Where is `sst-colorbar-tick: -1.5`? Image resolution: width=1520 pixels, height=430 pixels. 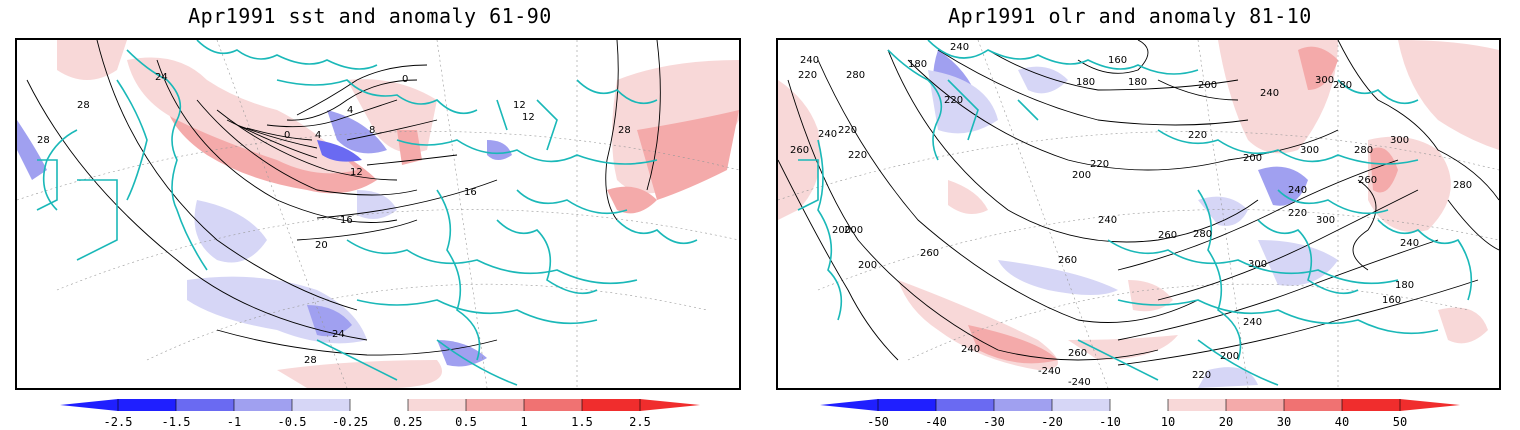
sst-colorbar-tick: -1.5 is located at coordinates (176, 422).